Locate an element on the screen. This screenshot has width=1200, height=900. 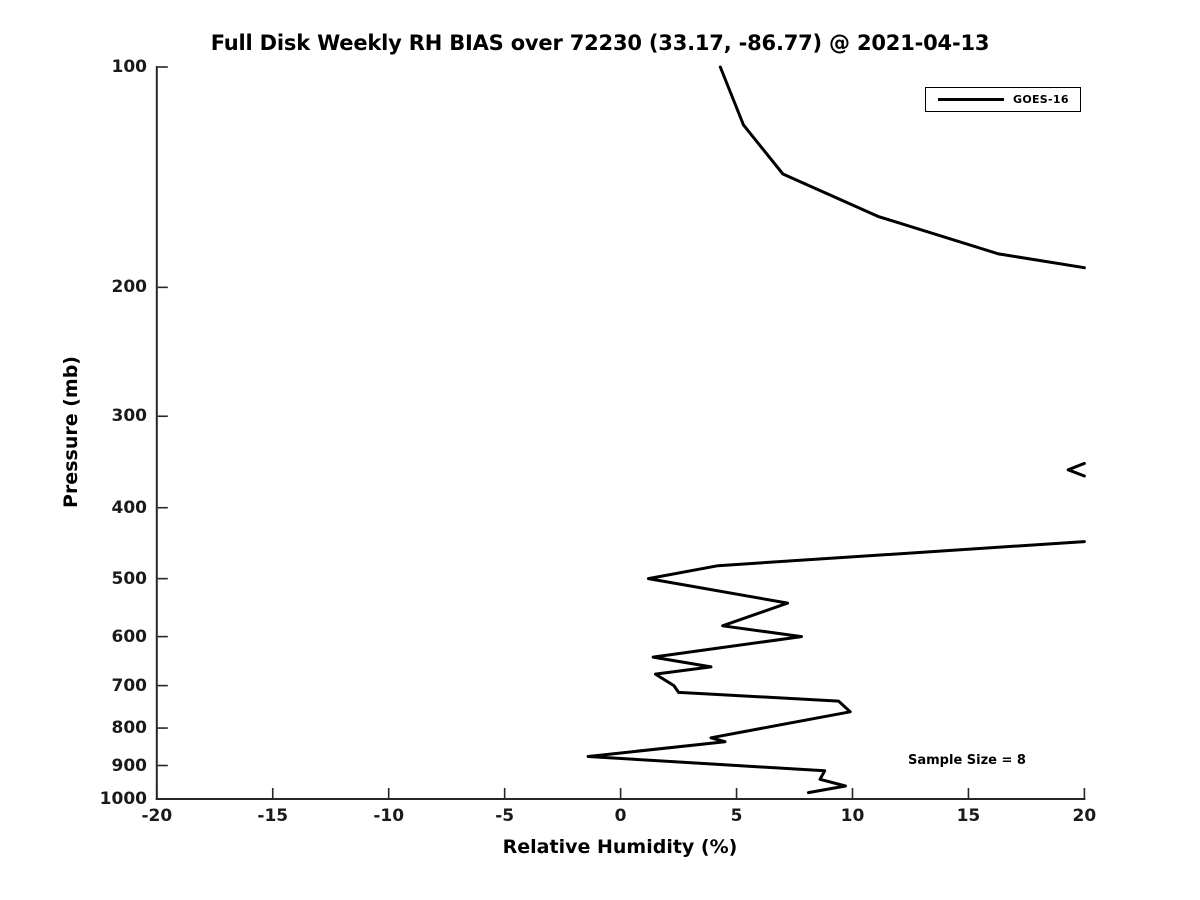
legend-entry-label: GOES-16 is located at coordinates (1041, 99).